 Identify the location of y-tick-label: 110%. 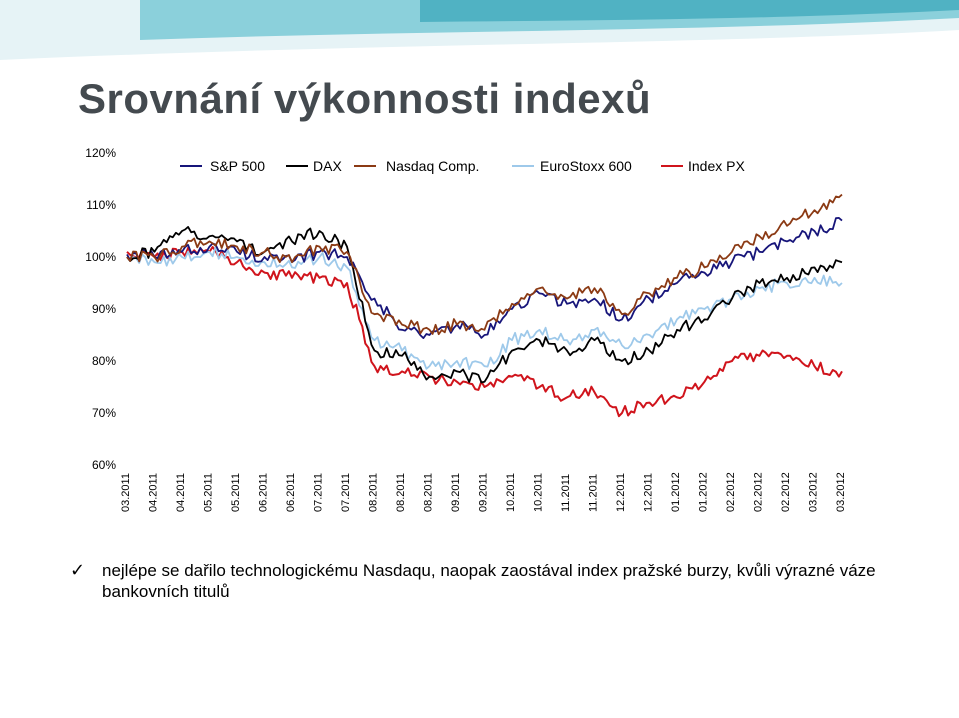
(101, 205).